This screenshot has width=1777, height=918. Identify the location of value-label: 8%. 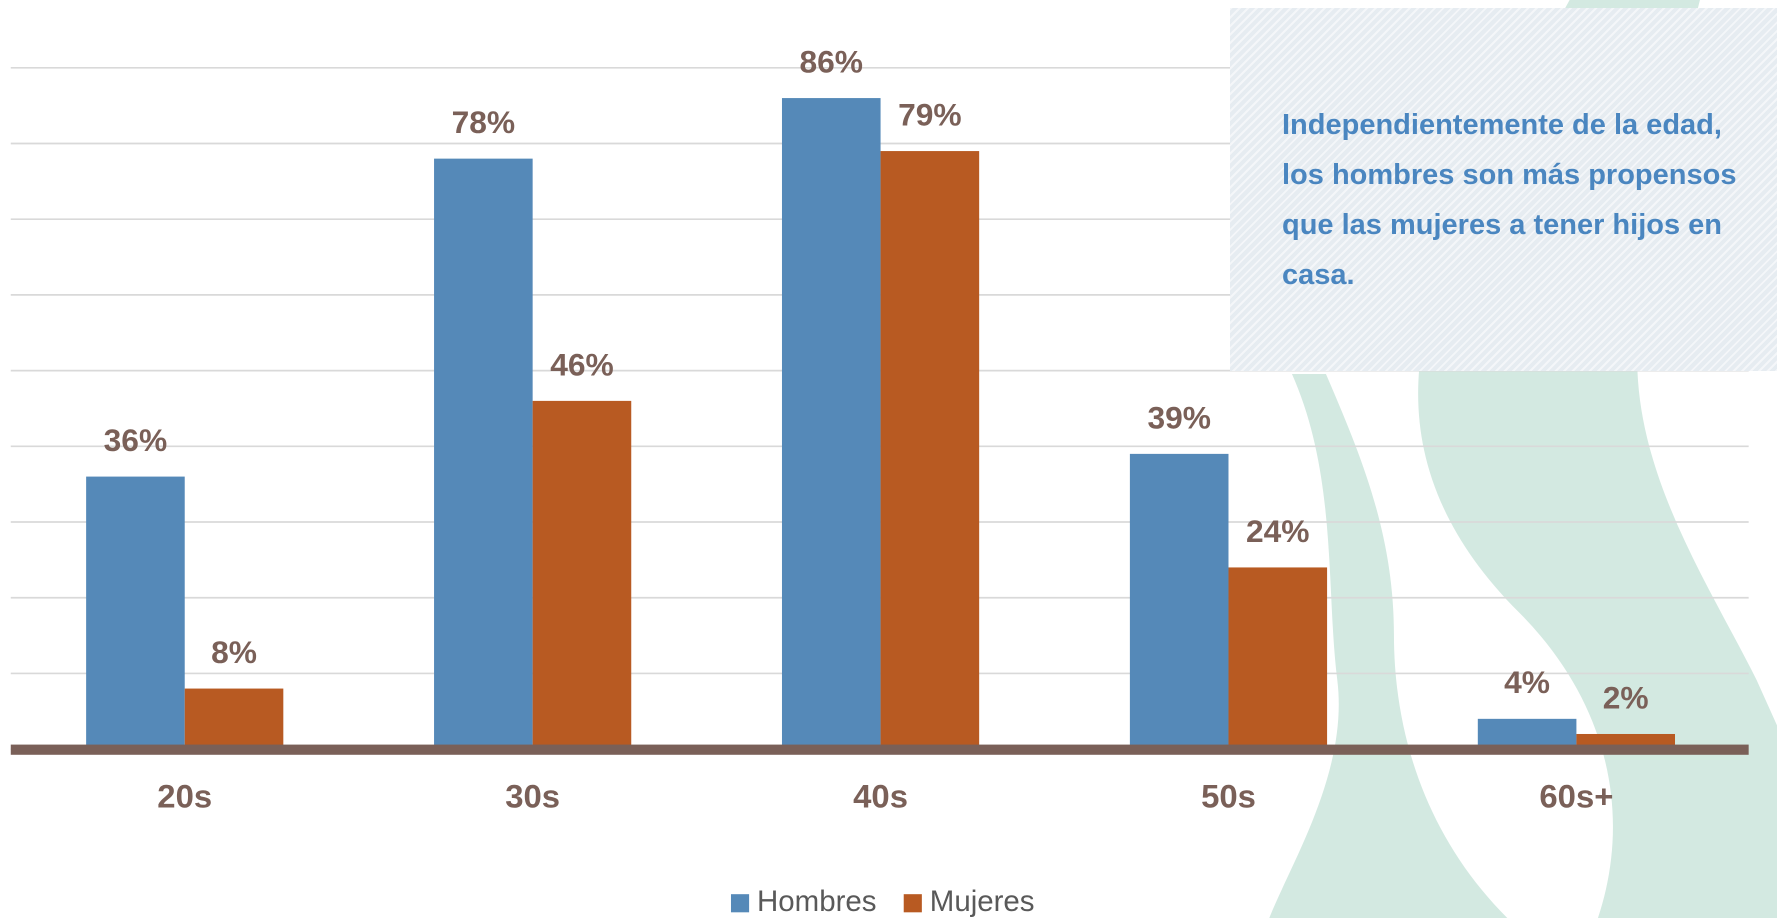
(234, 652).